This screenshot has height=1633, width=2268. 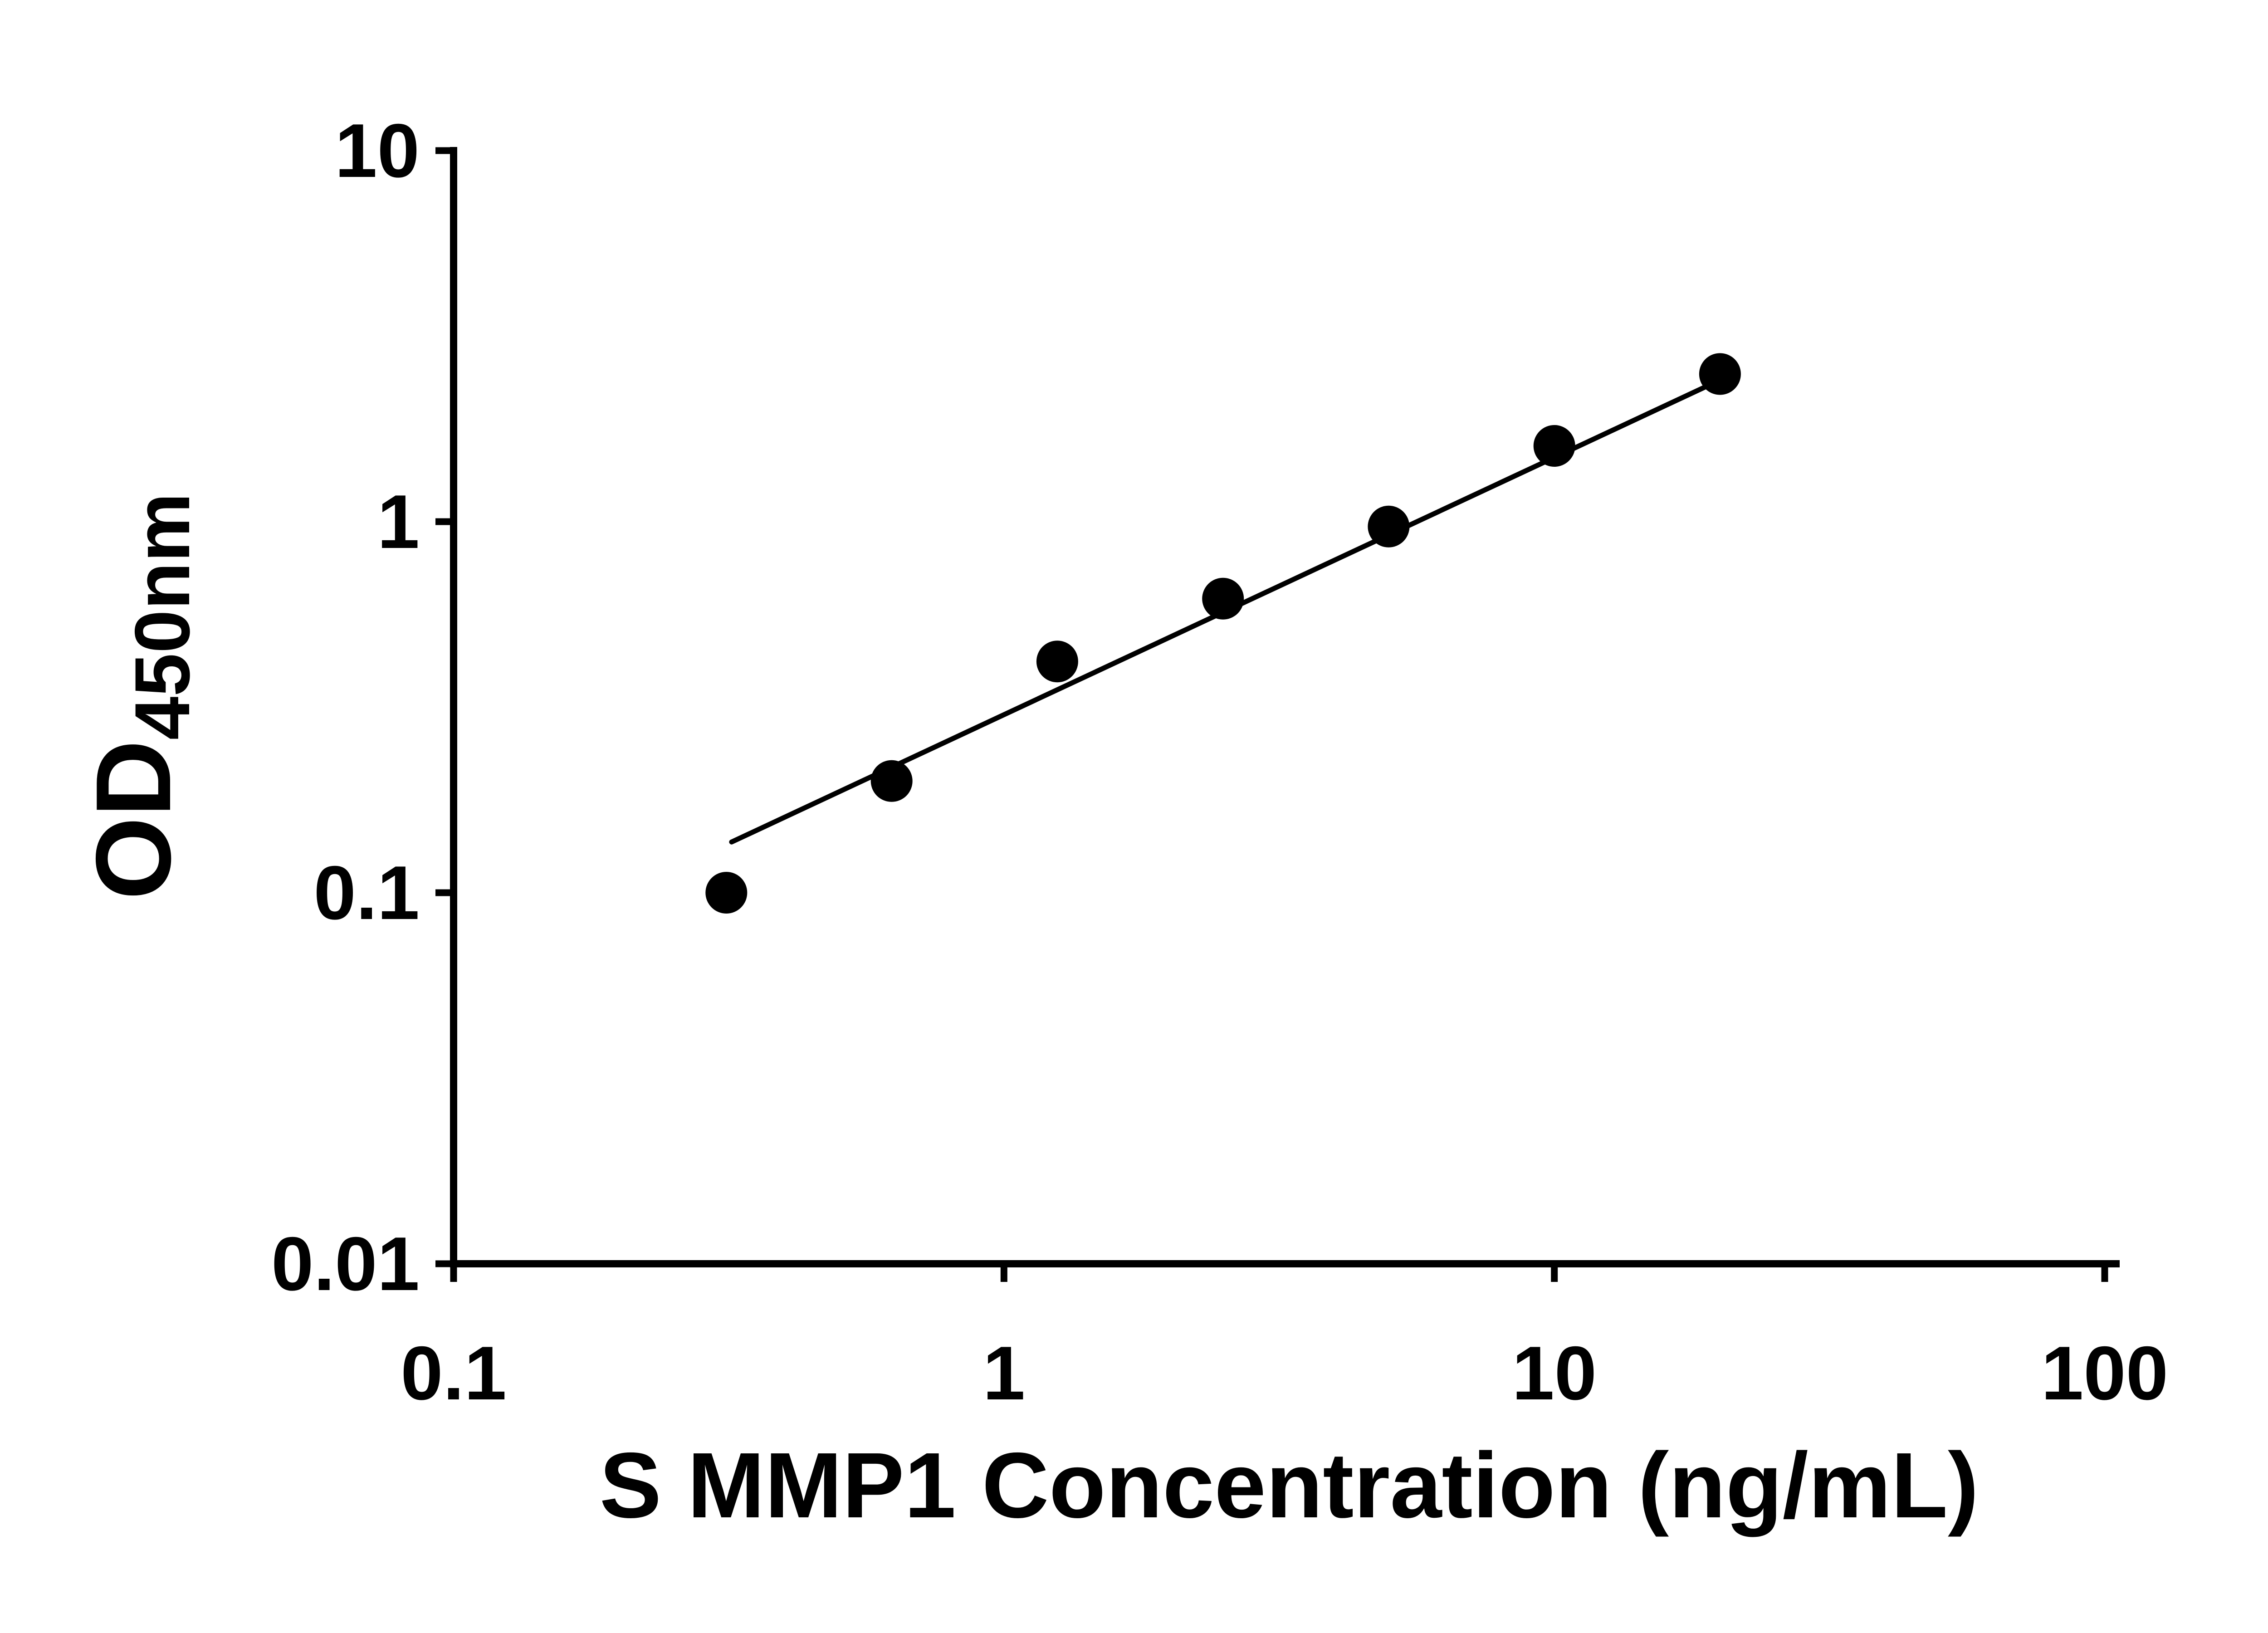 What do you see at coordinates (346, 1263) in the screenshot?
I see `y-tick-label: 0.01` at bounding box center [346, 1263].